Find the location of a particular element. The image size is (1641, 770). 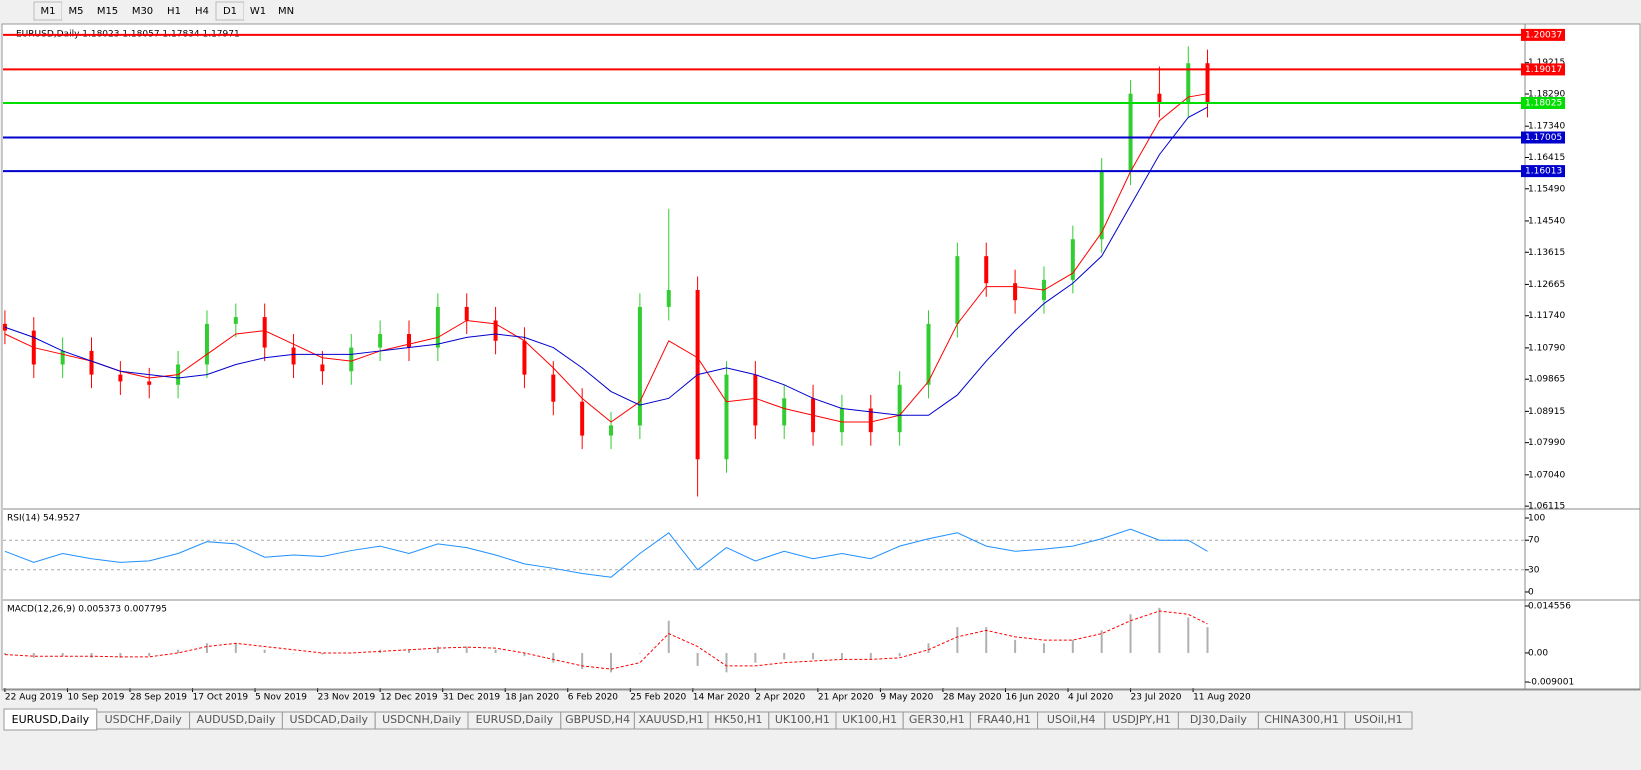

timeframe-label: M1 is located at coordinates (48, 11).